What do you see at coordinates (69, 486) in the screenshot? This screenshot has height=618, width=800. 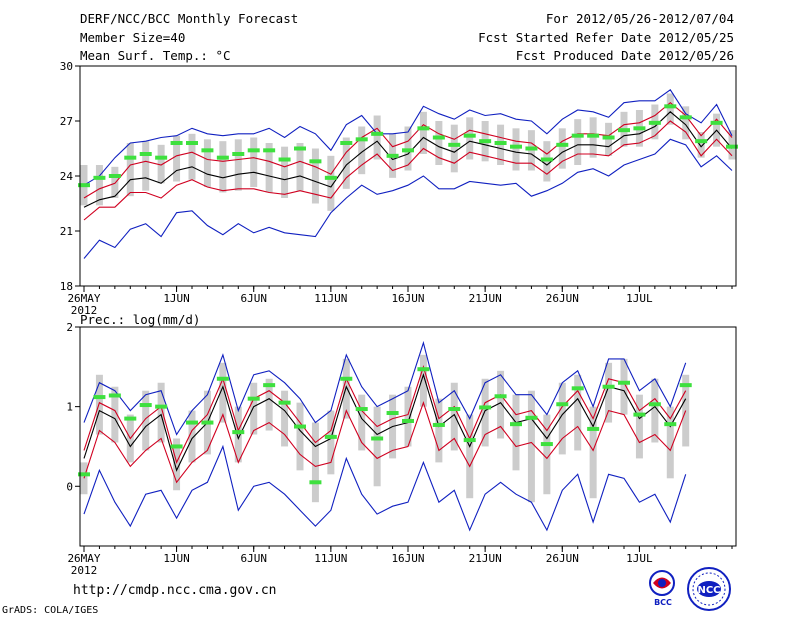 I see `y-tick-label: 0` at bounding box center [69, 486].